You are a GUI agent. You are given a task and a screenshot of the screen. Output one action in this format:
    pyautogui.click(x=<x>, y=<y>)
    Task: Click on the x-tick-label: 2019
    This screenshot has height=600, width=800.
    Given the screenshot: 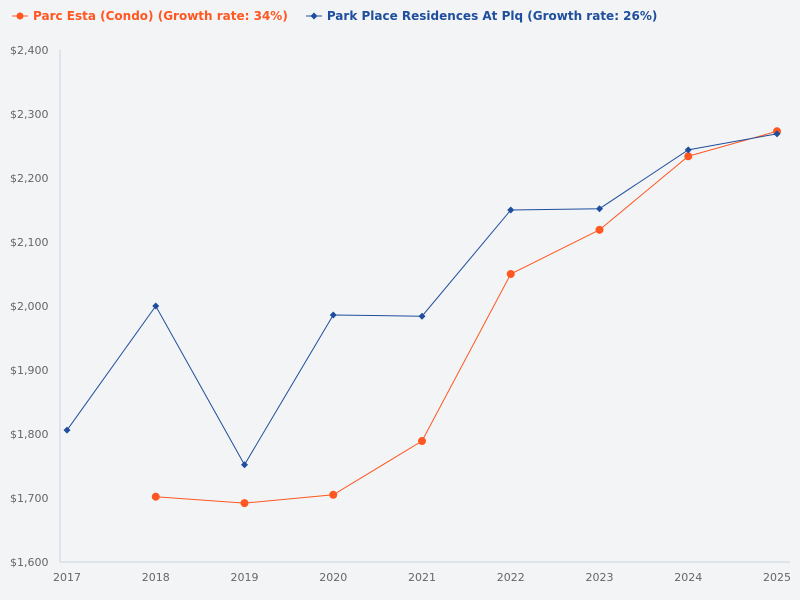 What is the action you would take?
    pyautogui.click(x=245, y=577)
    